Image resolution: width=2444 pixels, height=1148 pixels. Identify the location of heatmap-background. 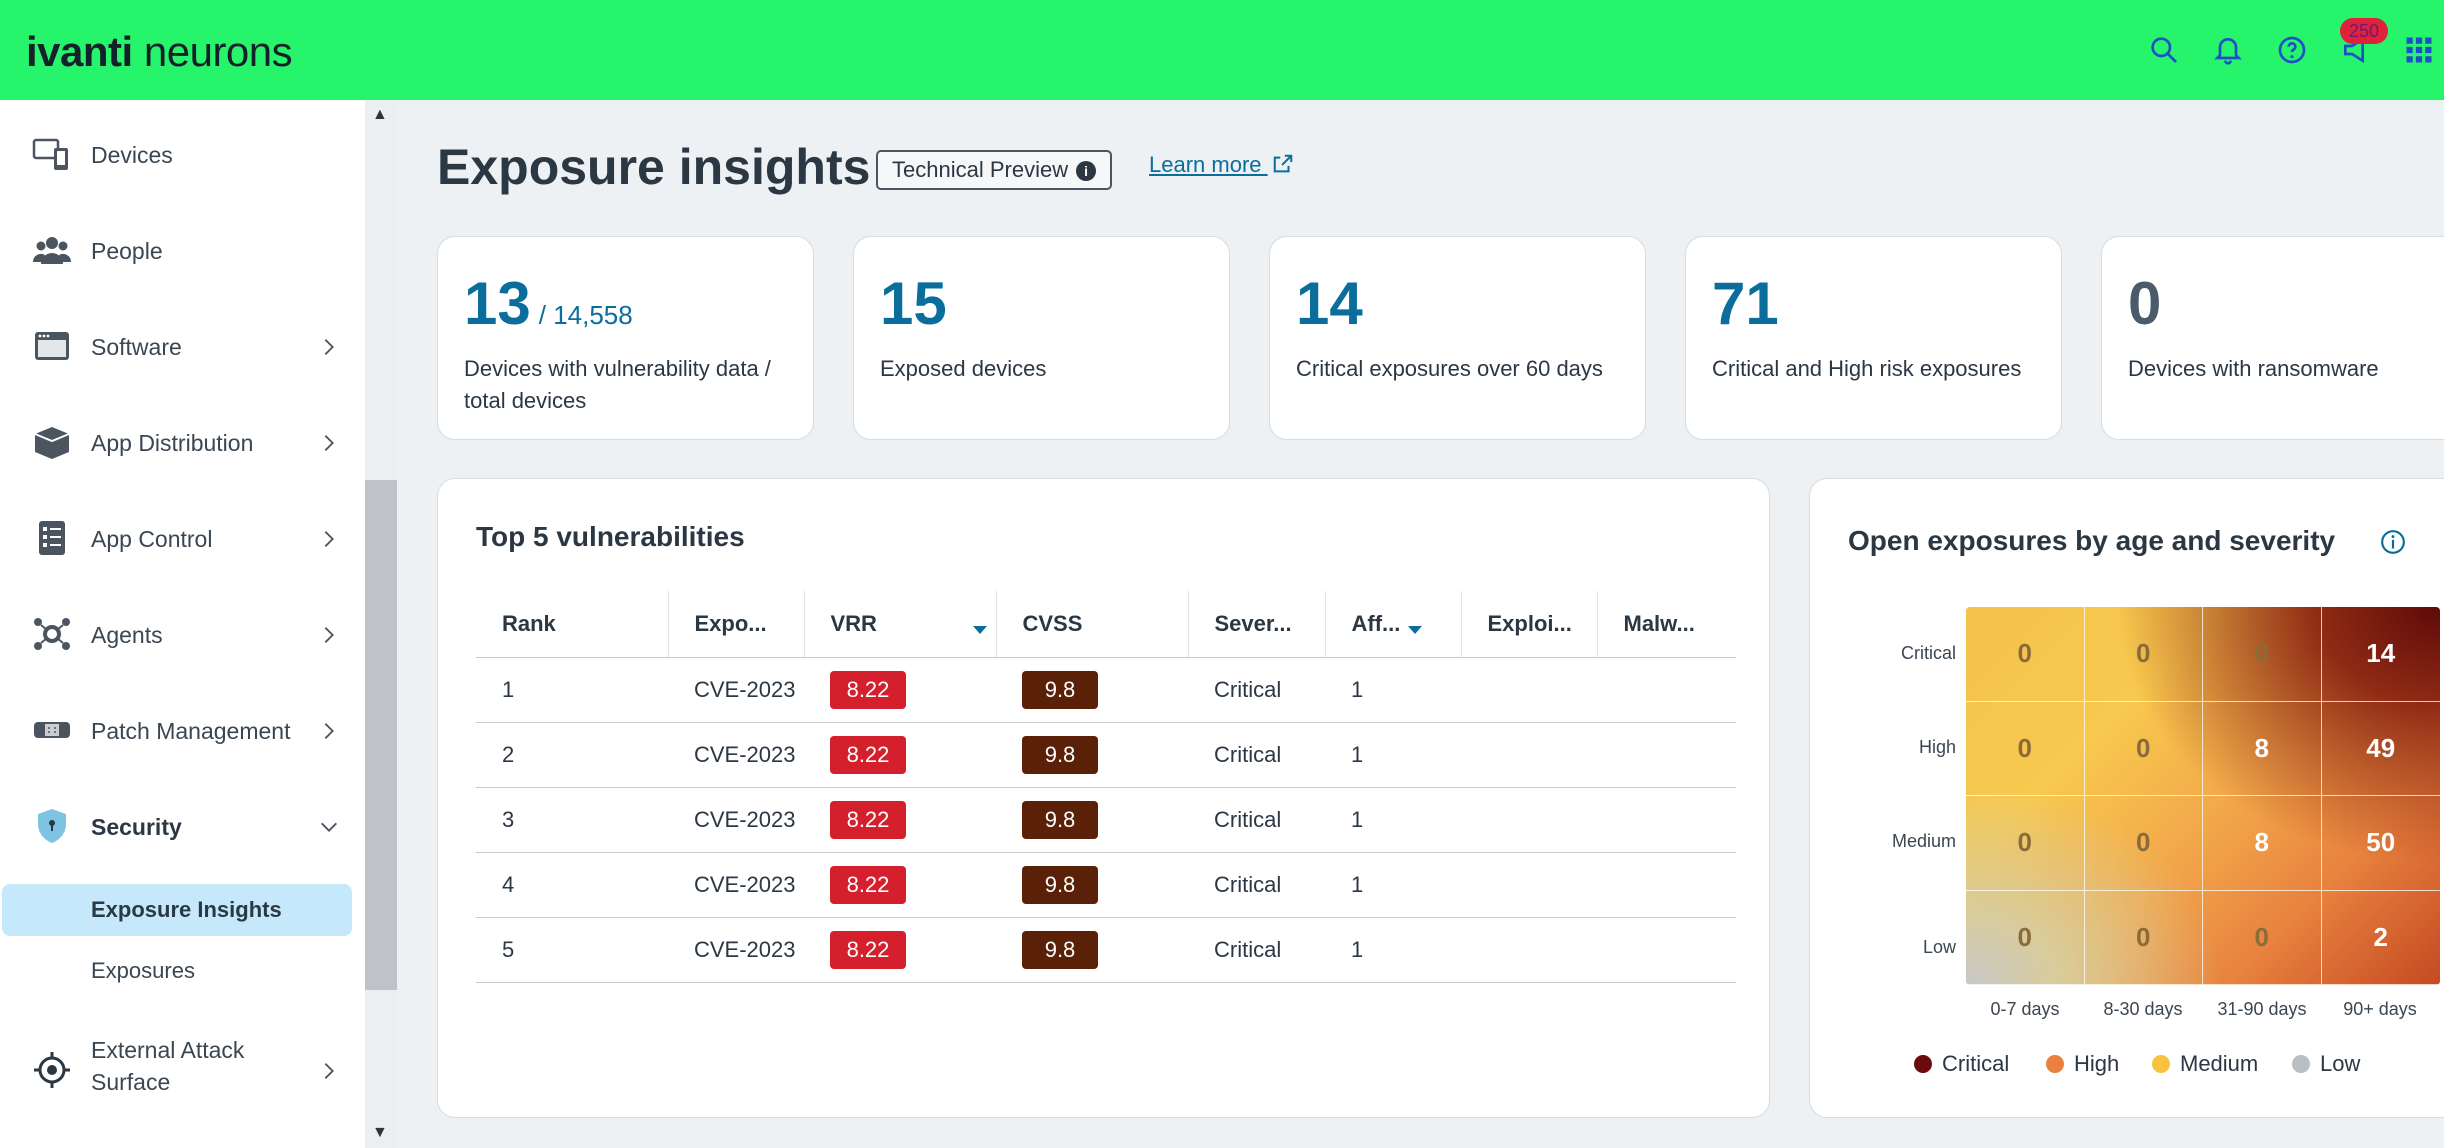
(2203, 796).